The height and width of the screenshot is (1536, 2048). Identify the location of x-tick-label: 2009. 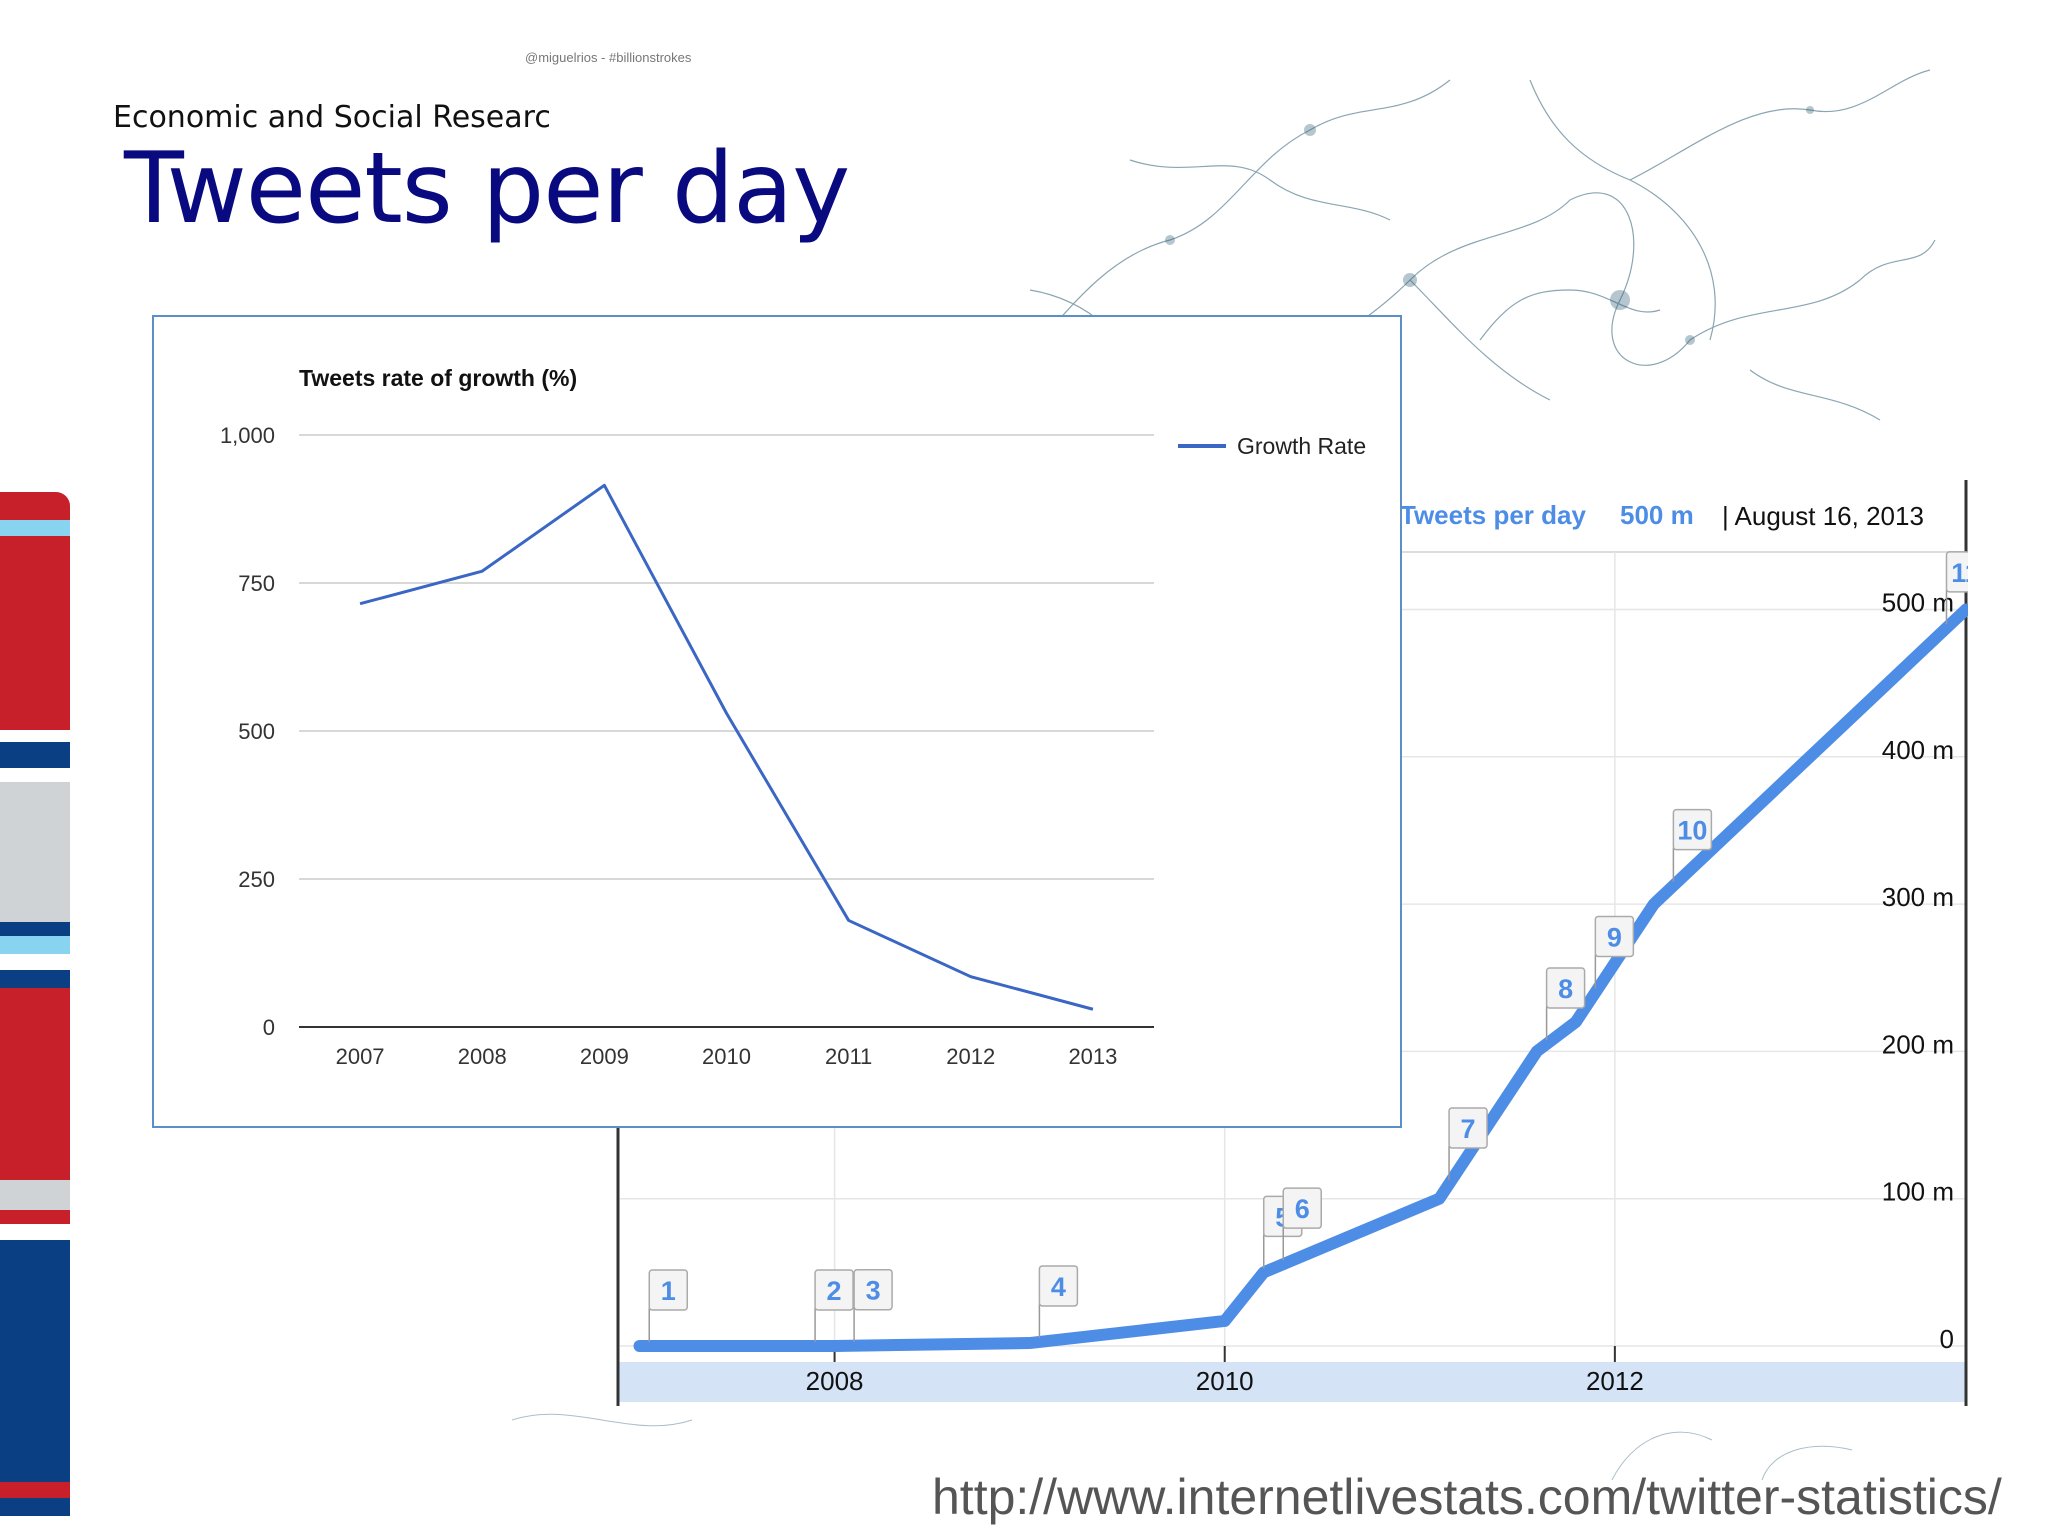
(604, 1056).